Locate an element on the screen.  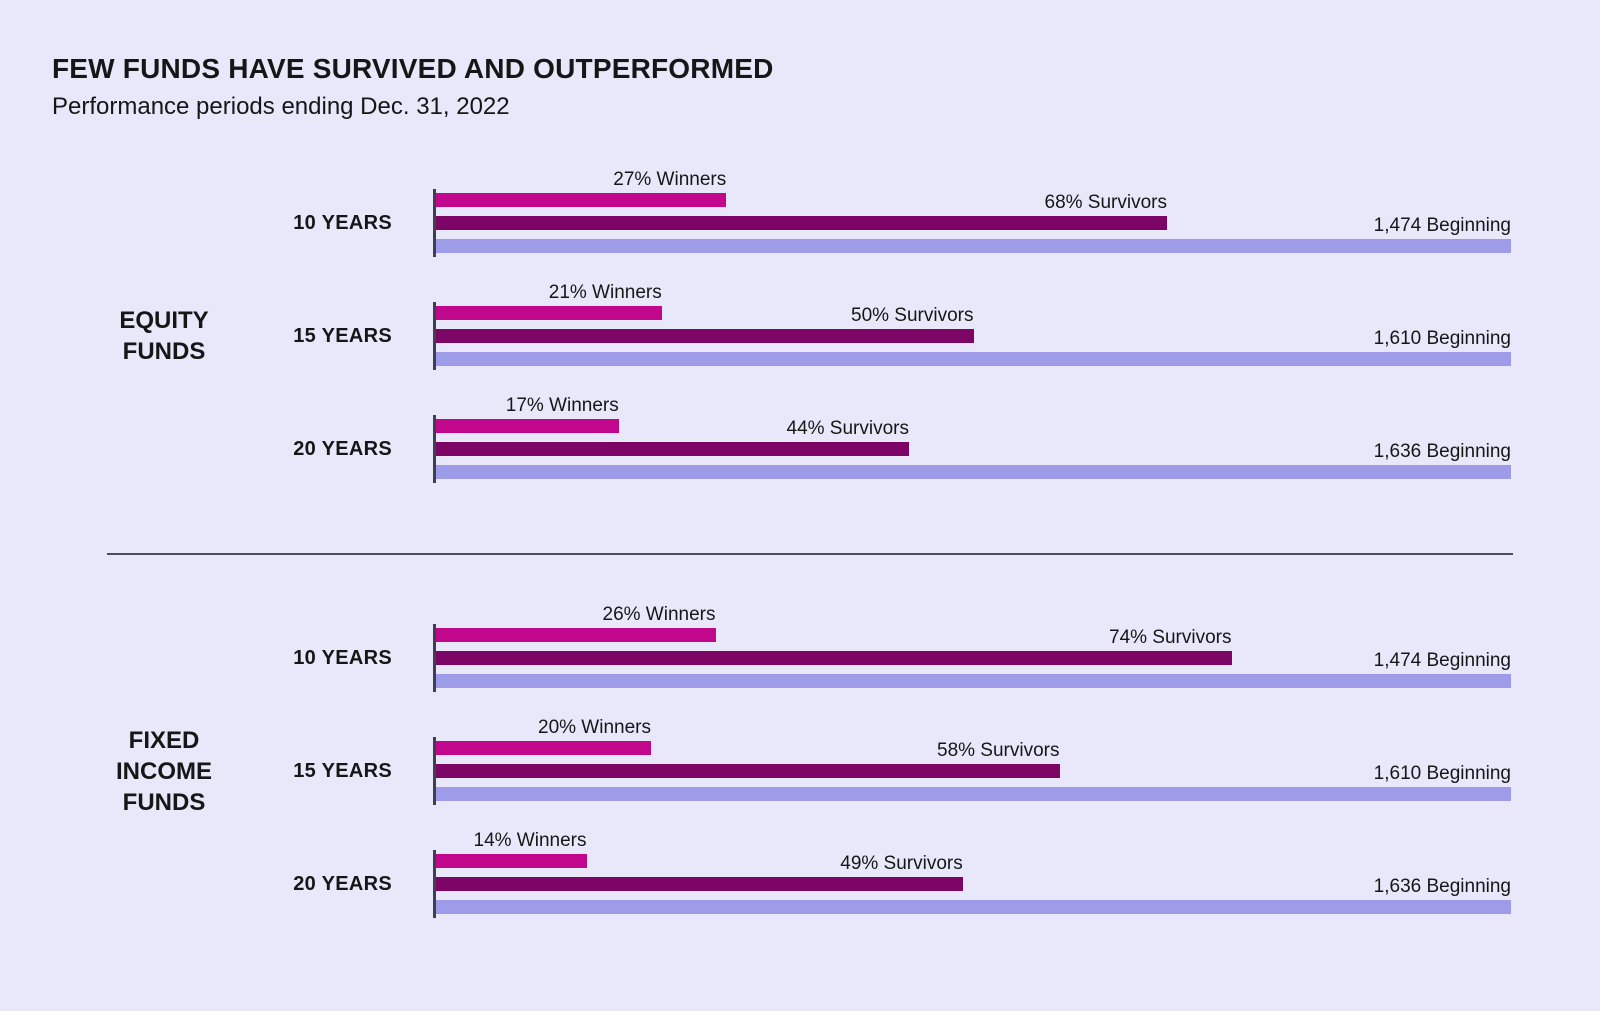
survivors-value-label: 44% Survivors is located at coordinates (848, 428).